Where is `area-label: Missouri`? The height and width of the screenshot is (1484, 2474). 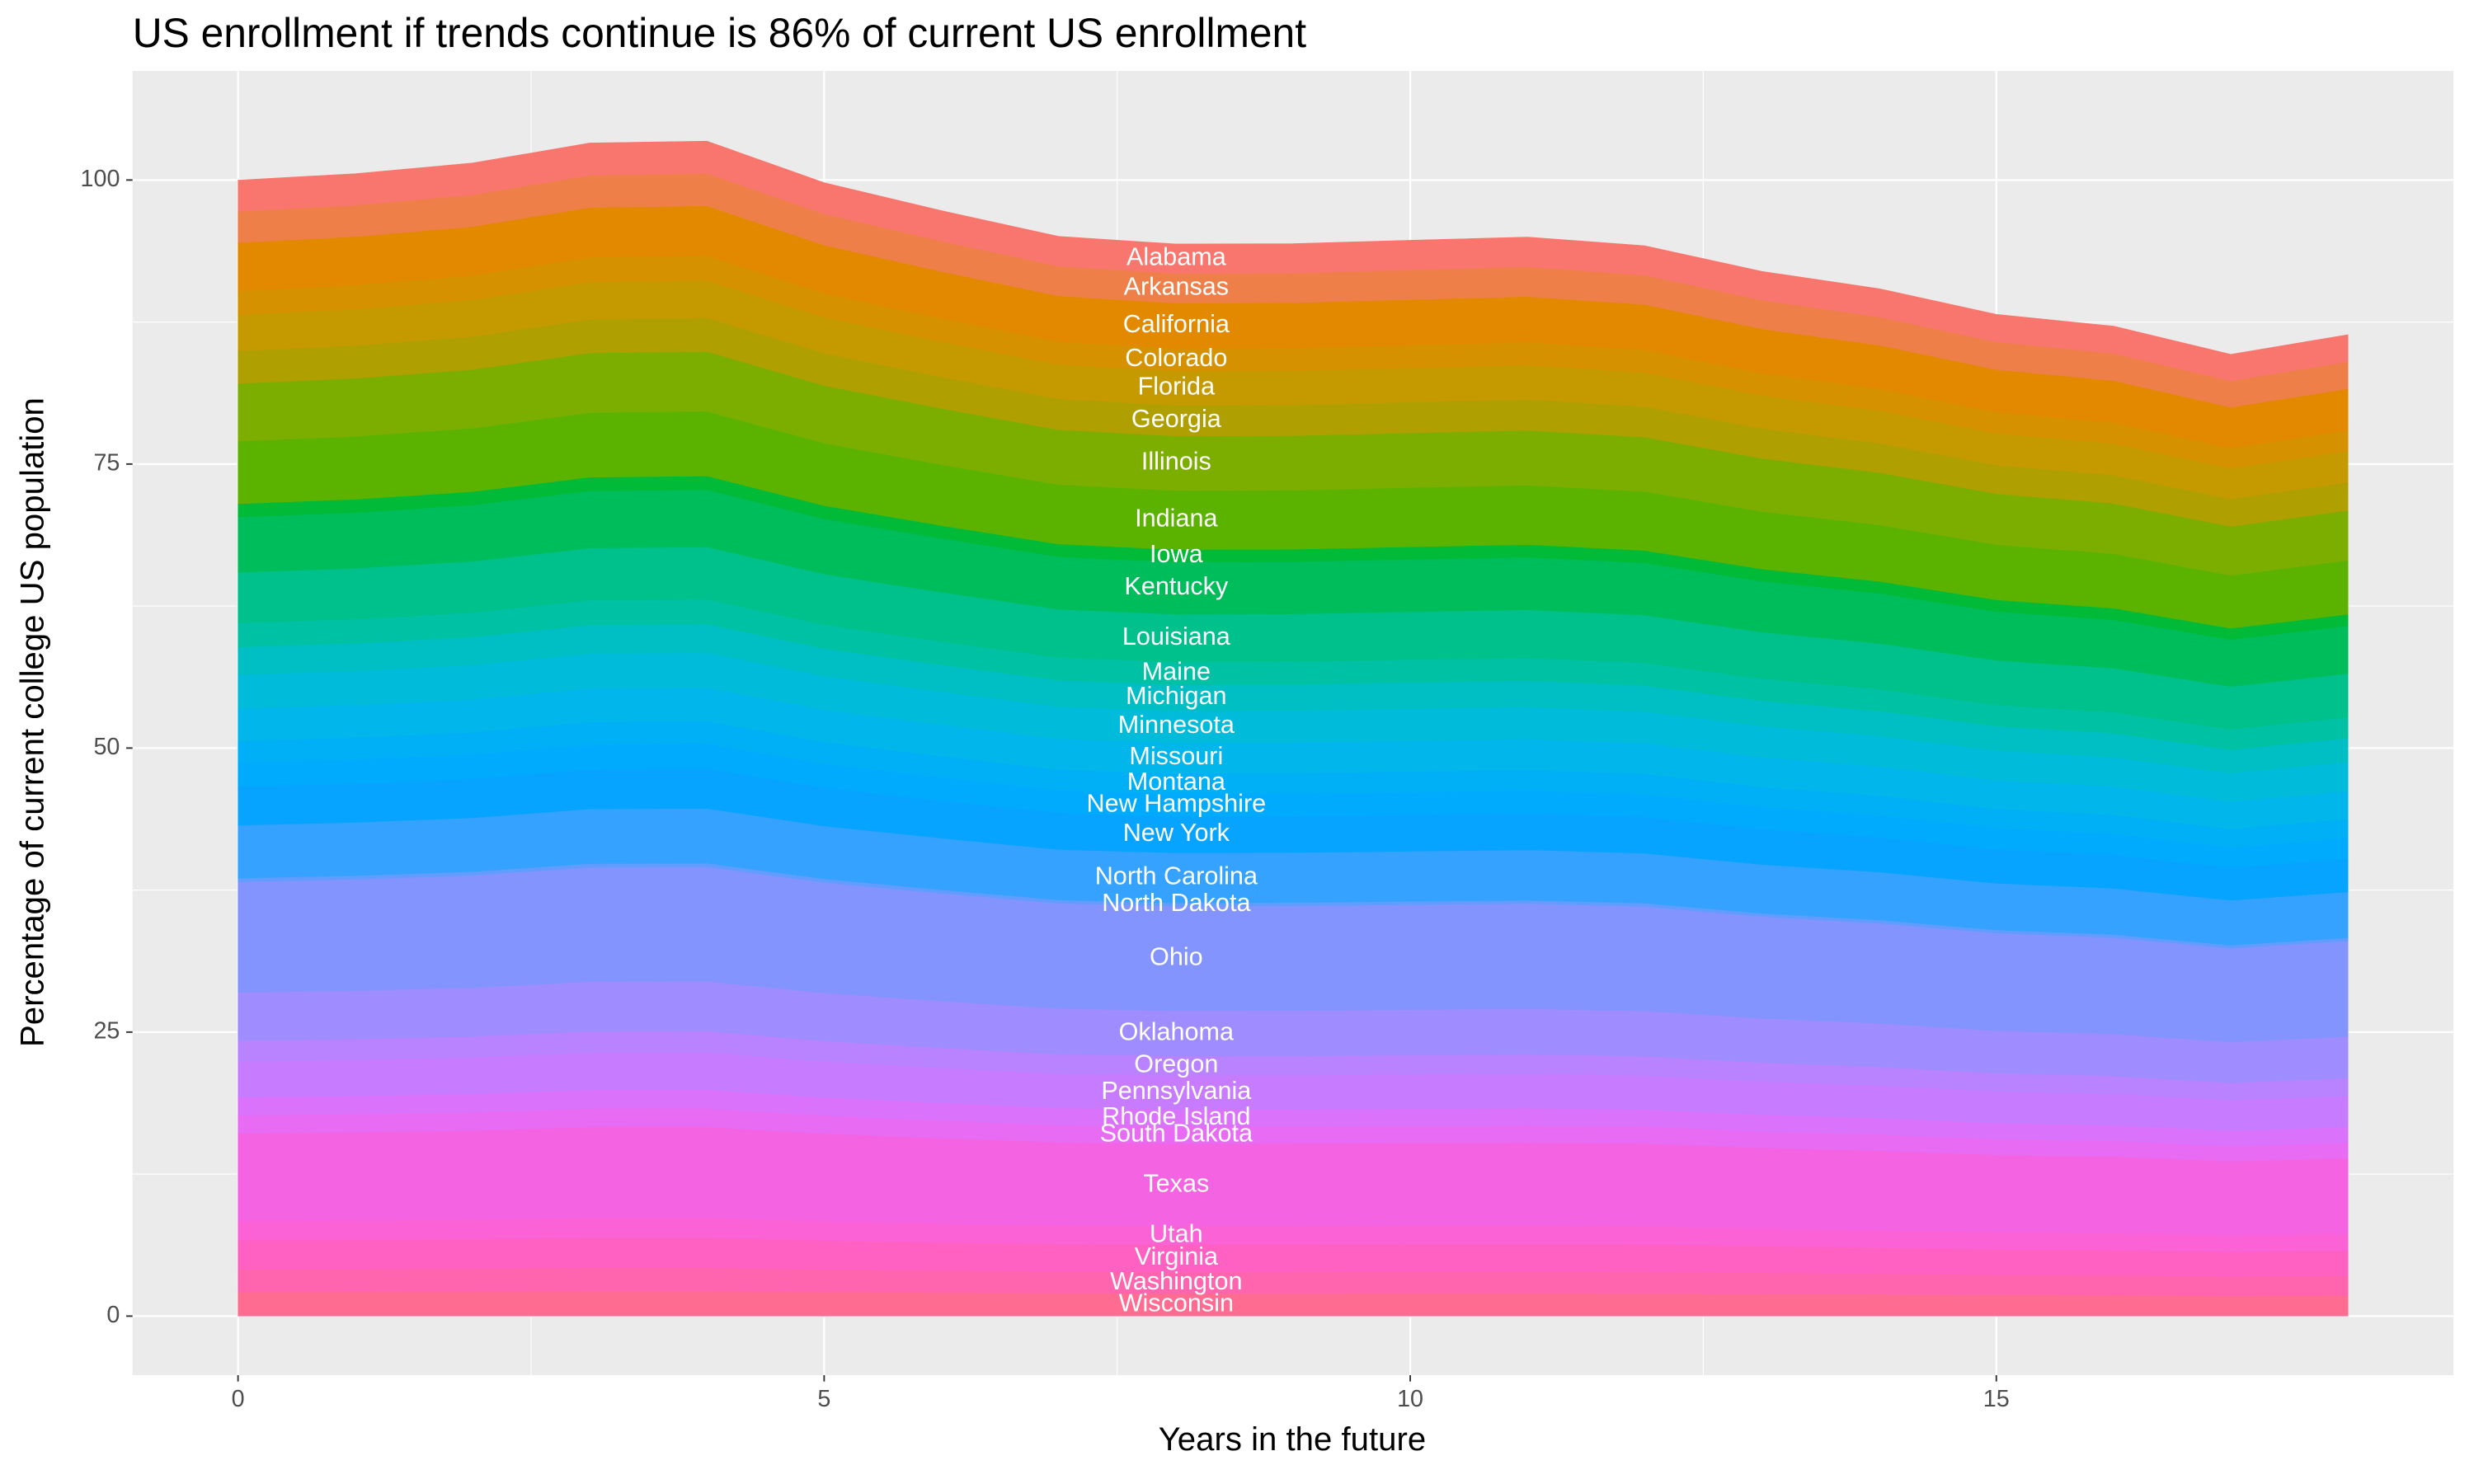 area-label: Missouri is located at coordinates (1176, 756).